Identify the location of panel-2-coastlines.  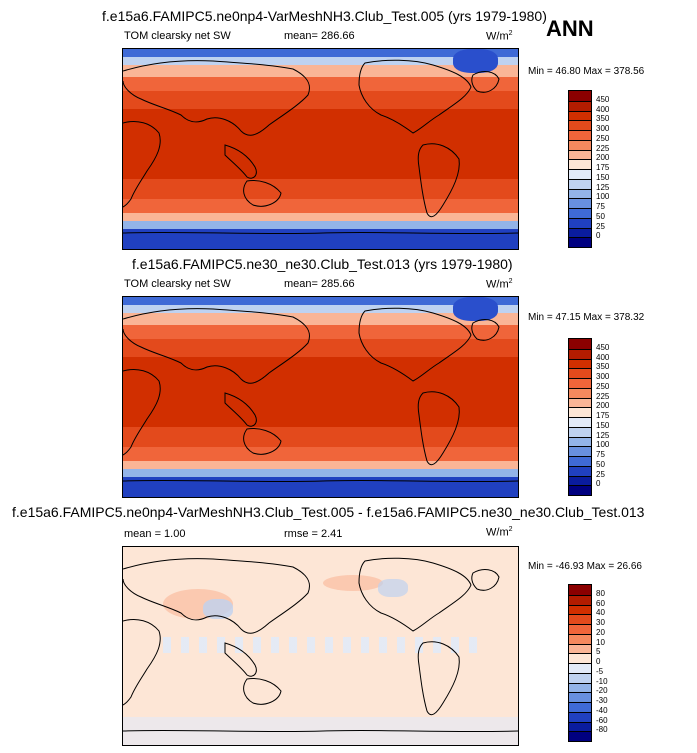
(320, 395).